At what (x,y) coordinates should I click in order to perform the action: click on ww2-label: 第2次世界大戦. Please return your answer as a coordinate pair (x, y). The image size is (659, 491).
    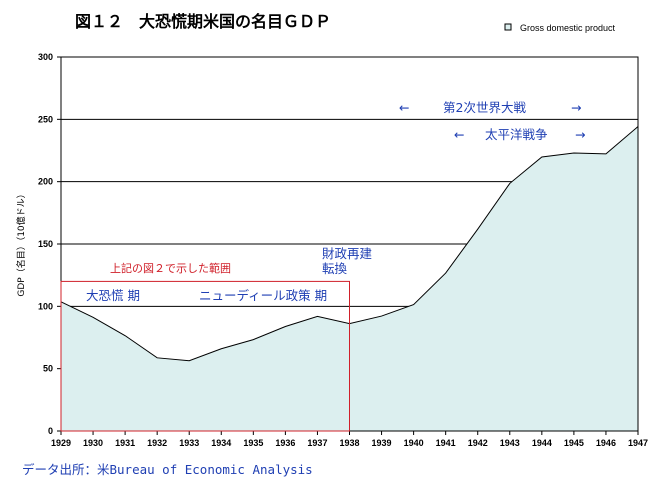
    Looking at the image, I should click on (484, 107).